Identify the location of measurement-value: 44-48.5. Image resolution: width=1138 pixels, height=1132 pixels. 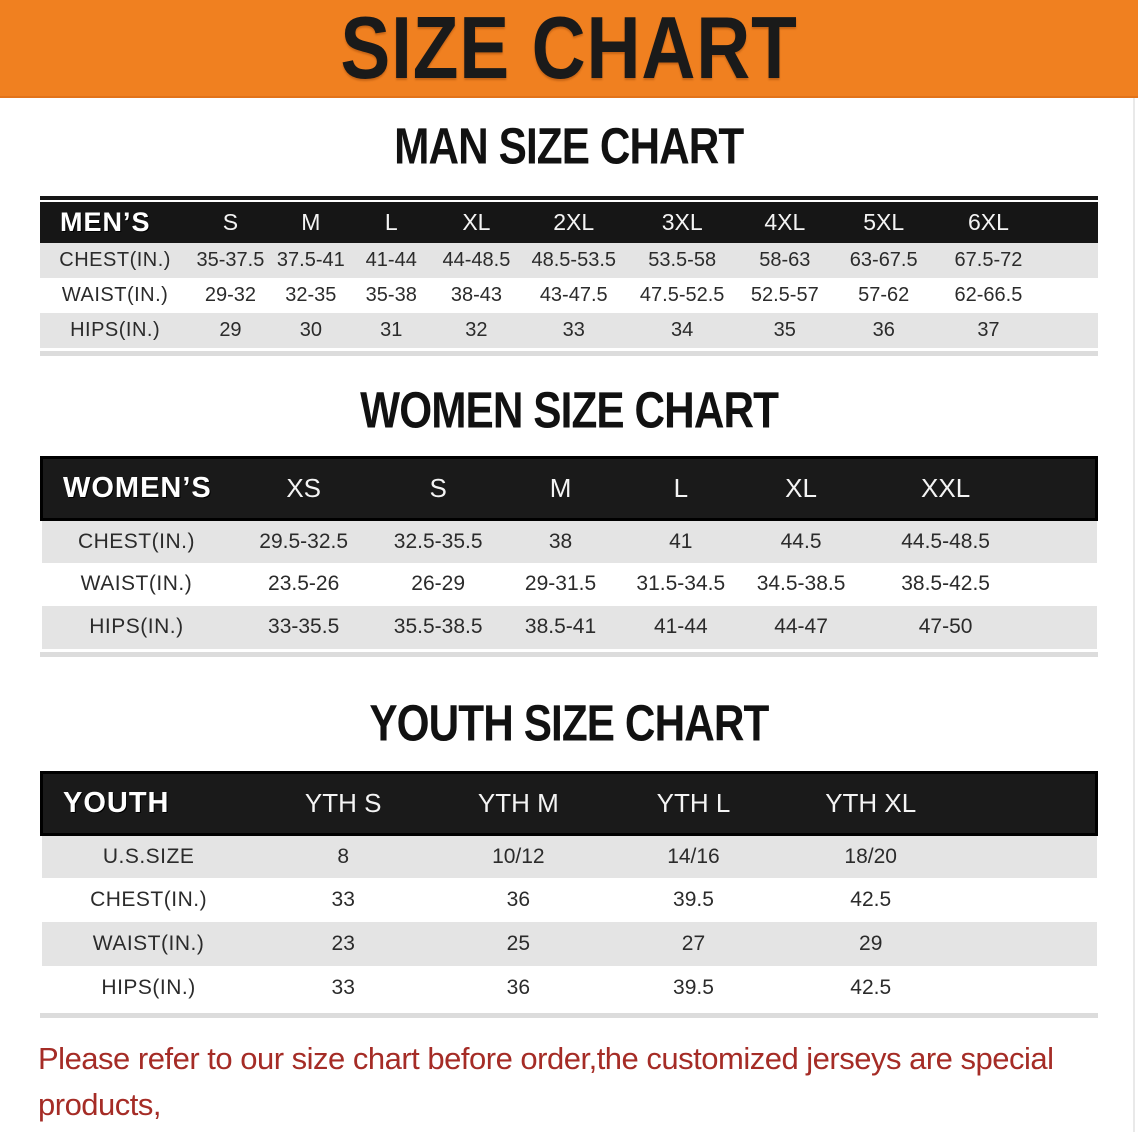
(476, 260).